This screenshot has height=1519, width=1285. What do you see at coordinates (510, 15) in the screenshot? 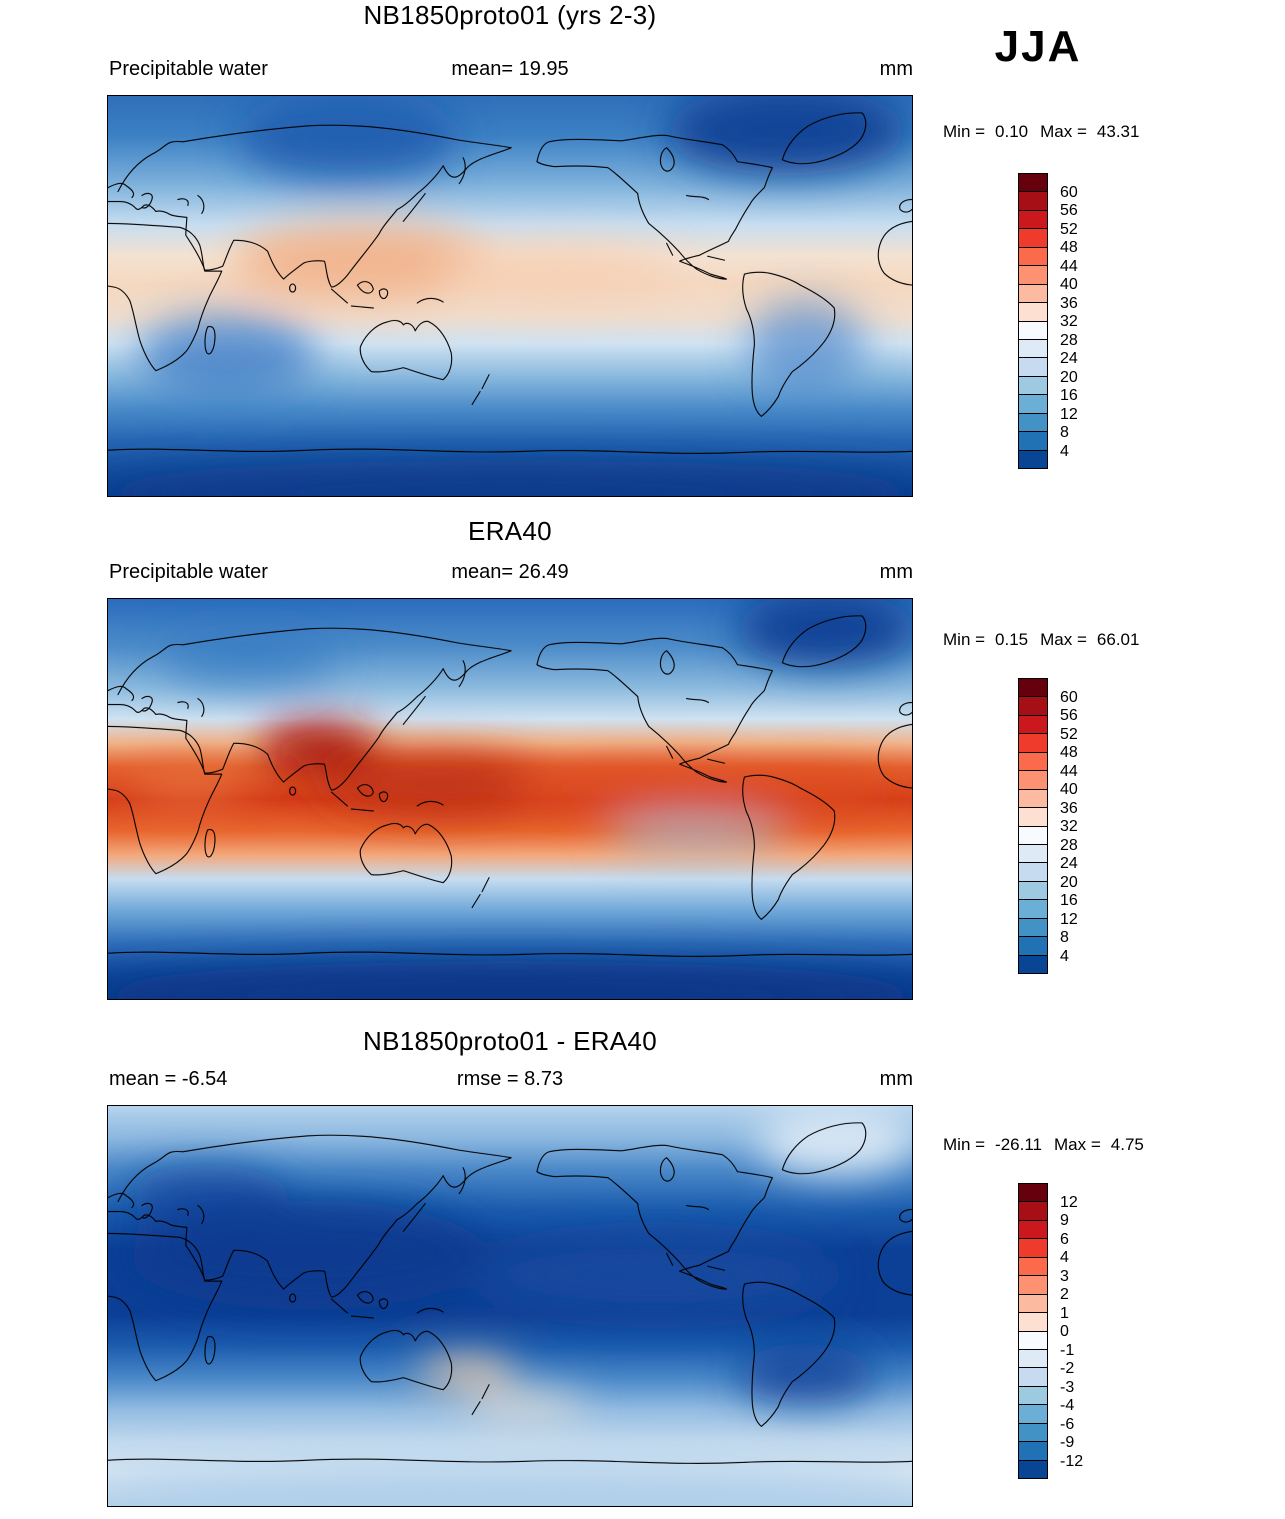
I see `panel1-title: NB1850proto01 (yrs 2-3)` at bounding box center [510, 15].